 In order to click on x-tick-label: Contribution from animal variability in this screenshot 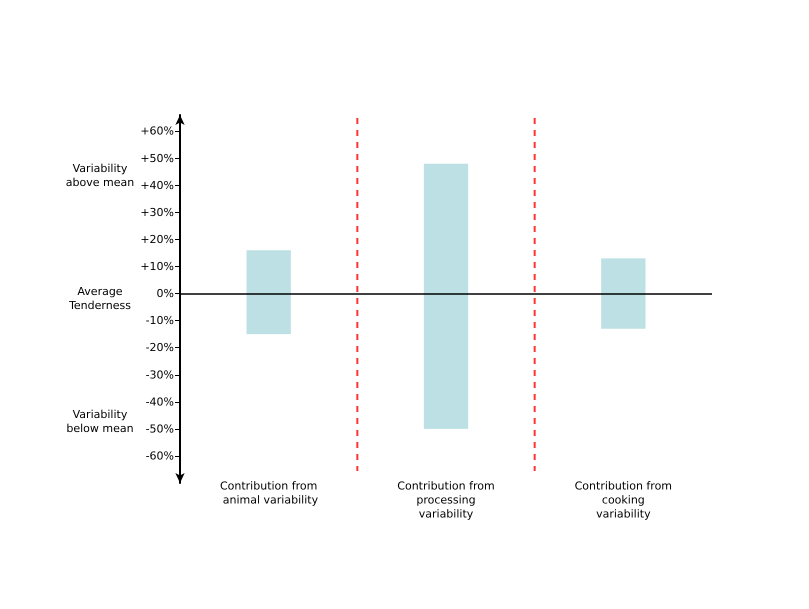, I will do `click(269, 493)`.